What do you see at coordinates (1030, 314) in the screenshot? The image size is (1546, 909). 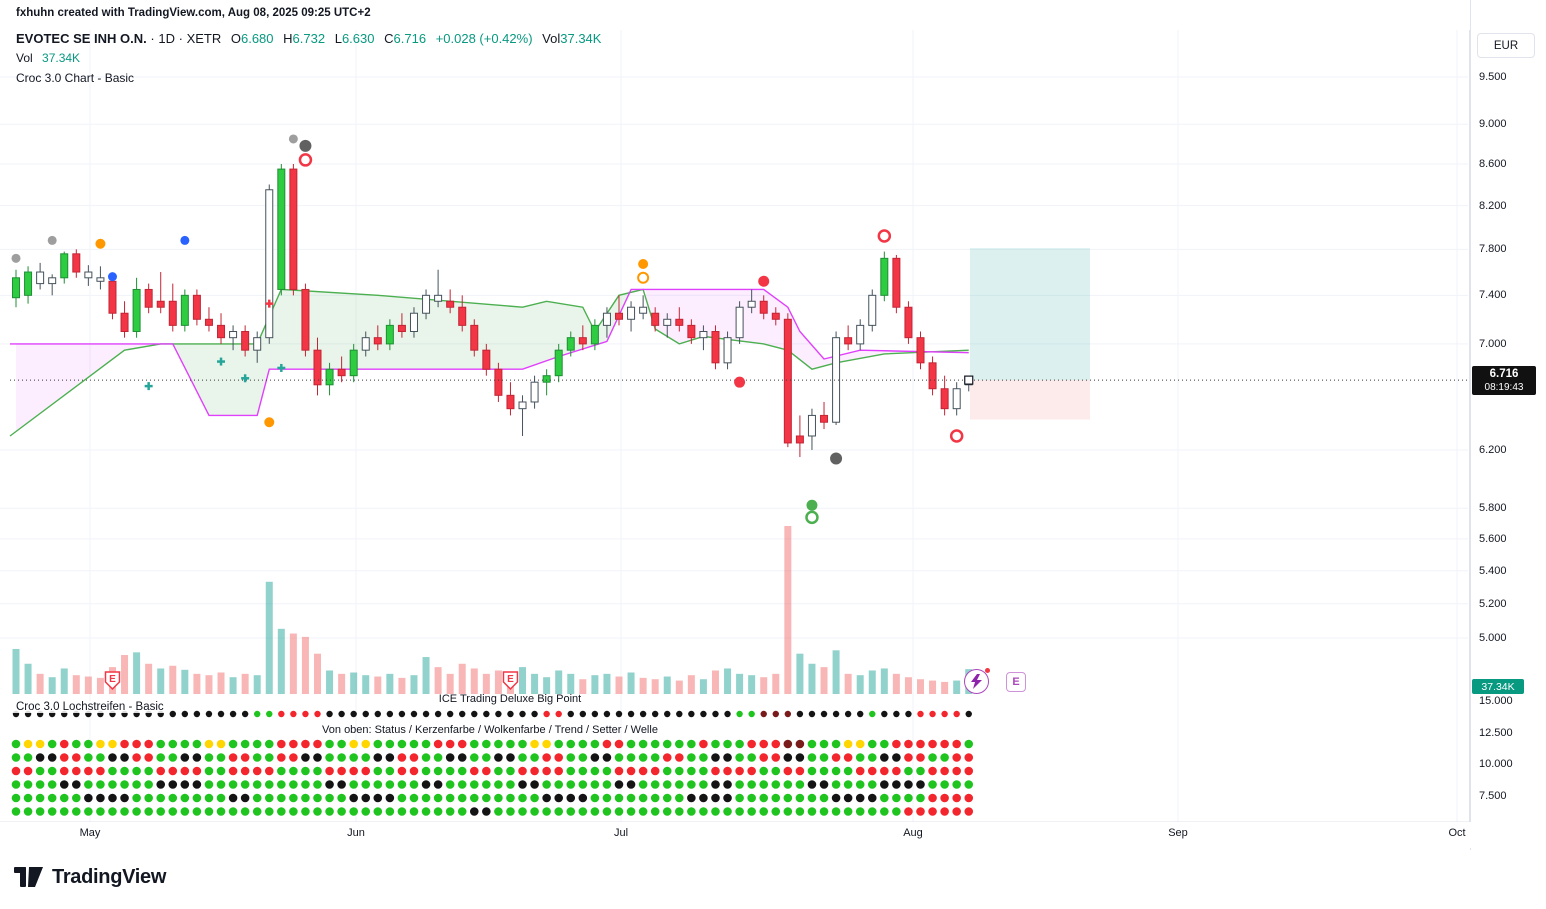 I see `future-cloud-bull-zone` at bounding box center [1030, 314].